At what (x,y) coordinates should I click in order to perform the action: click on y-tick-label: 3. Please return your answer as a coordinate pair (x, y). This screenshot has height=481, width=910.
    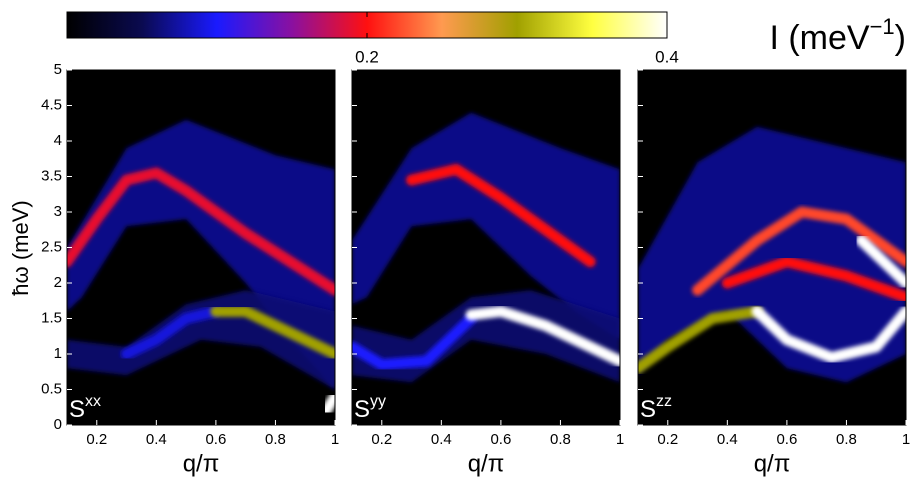
    Looking at the image, I should click on (58, 211).